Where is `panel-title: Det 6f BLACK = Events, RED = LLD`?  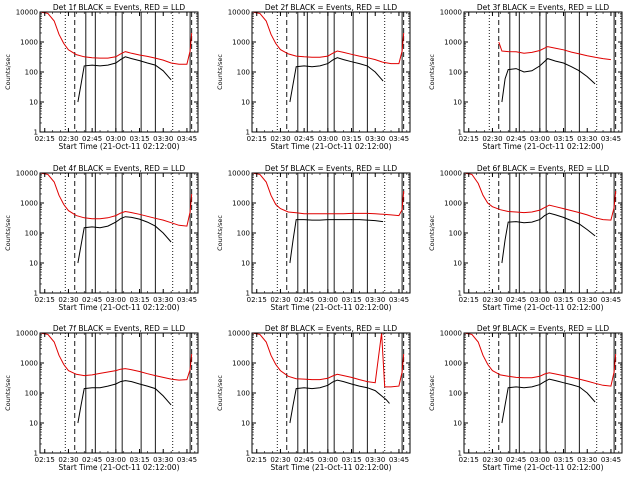
panel-title: Det 6f BLACK = Events, RED = LLD is located at coordinates (543, 168).